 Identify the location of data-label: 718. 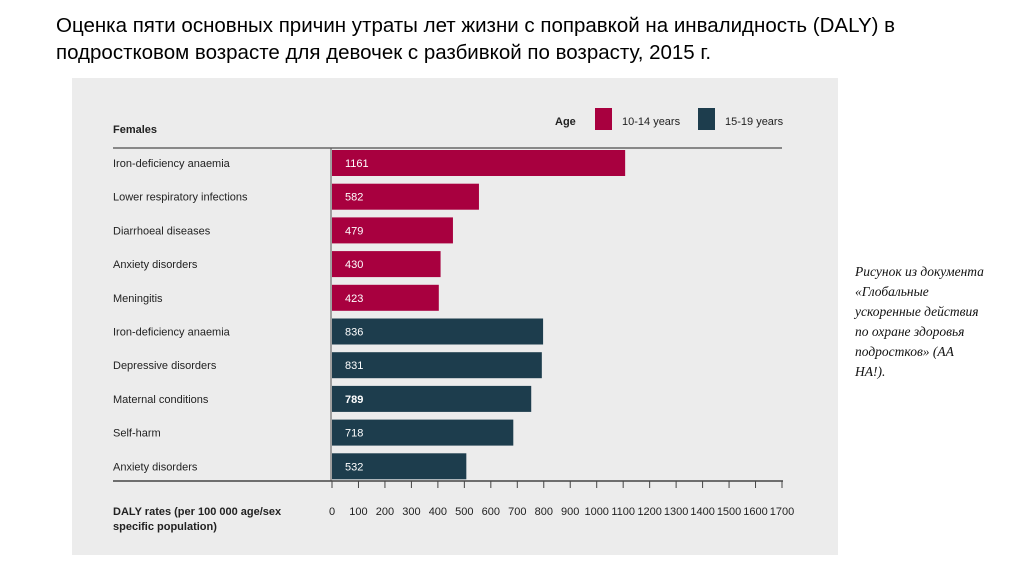
(354, 434).